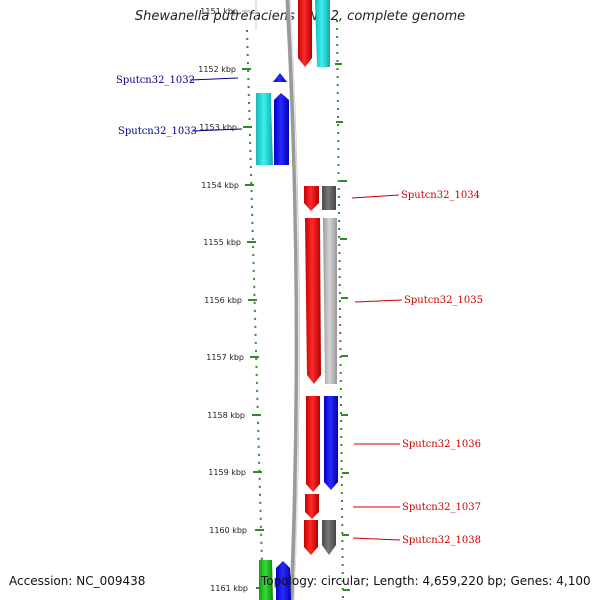 This screenshot has width=600, height=600. Describe the element at coordinates (157, 131) in the screenshot. I see `svg-text: Sputcn32_1033` at that location.